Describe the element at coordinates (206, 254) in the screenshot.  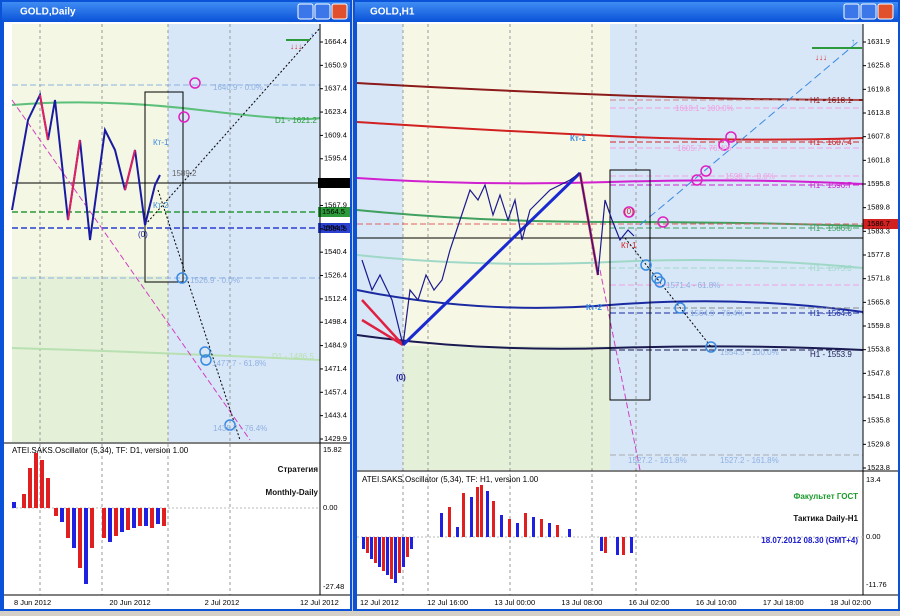
I see `markers` at that location.